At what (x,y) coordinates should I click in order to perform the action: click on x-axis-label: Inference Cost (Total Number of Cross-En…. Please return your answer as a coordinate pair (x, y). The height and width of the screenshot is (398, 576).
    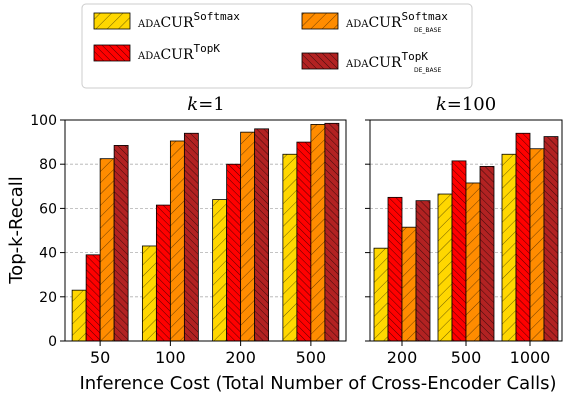
    Looking at the image, I should click on (317, 383).